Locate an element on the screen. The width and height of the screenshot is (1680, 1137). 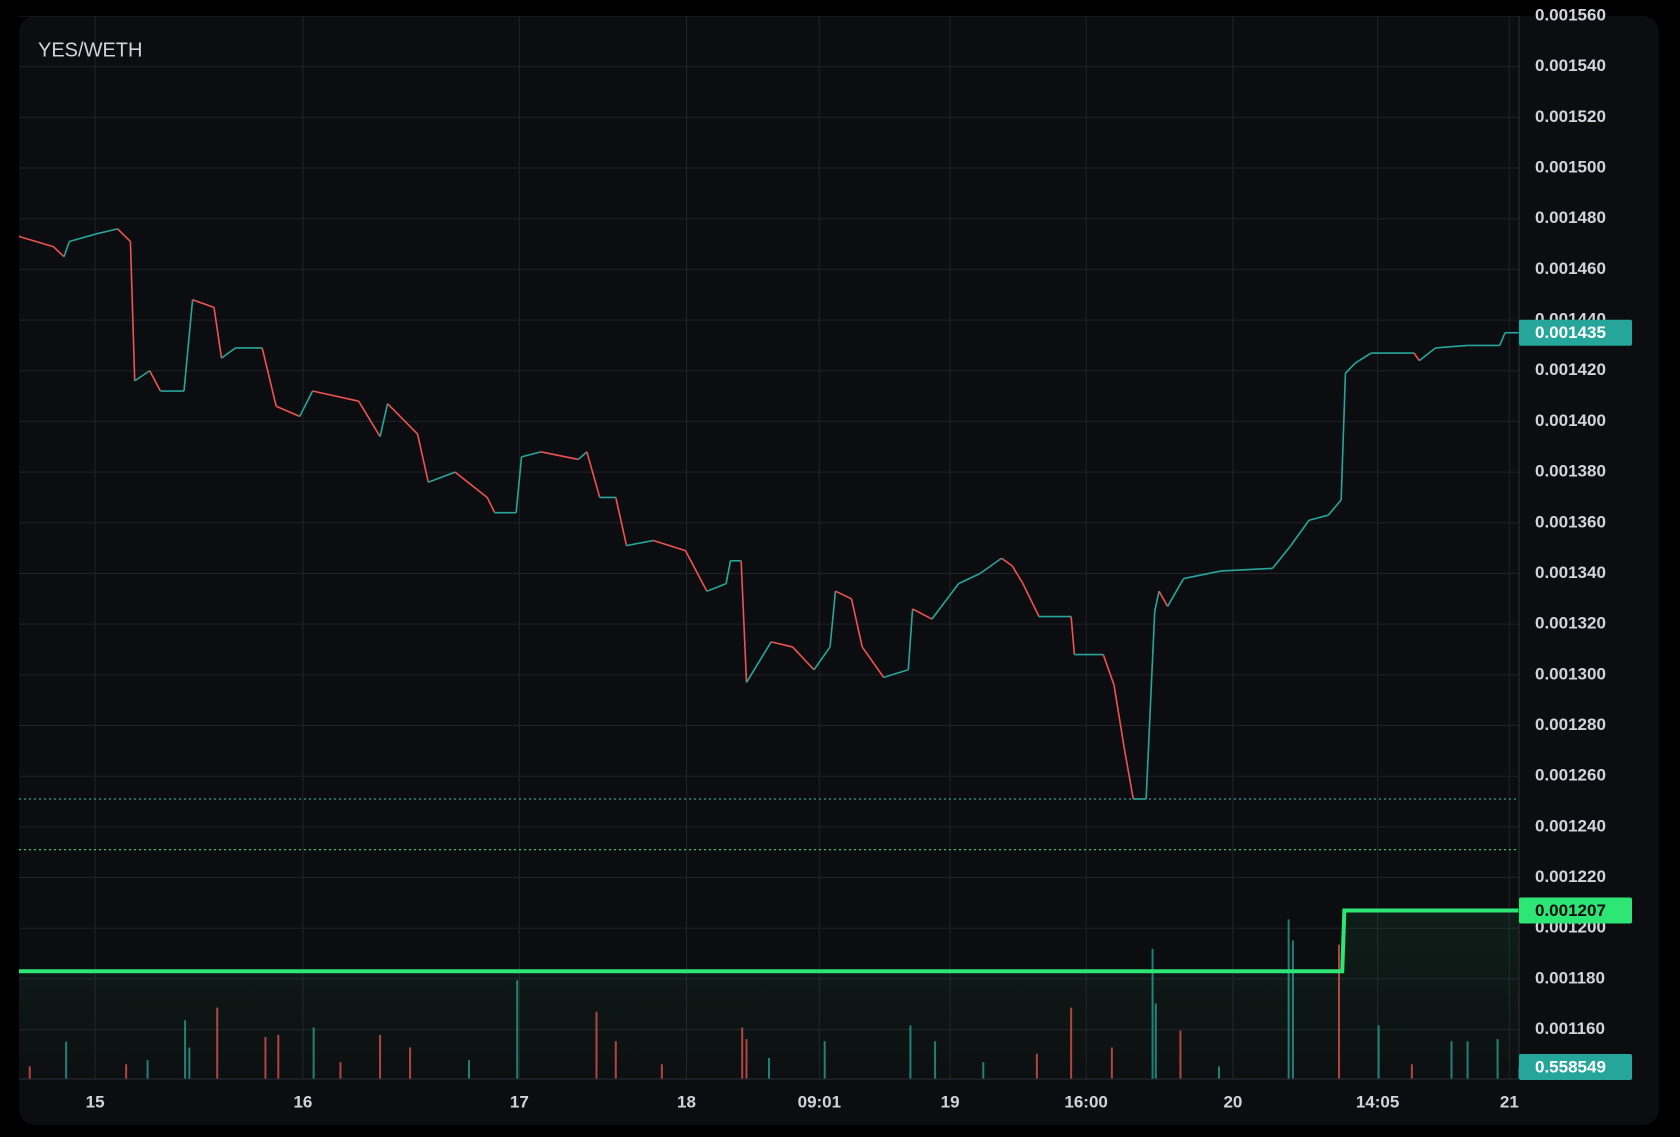
y-tick-label: 0.001500 is located at coordinates (1570, 167).